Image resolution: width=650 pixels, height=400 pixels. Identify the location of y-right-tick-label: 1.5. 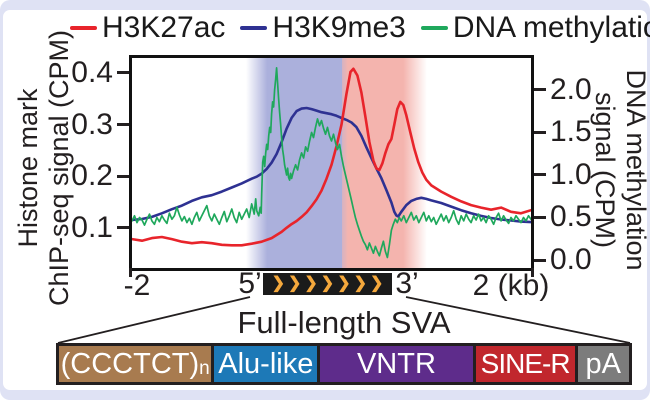
(571, 132).